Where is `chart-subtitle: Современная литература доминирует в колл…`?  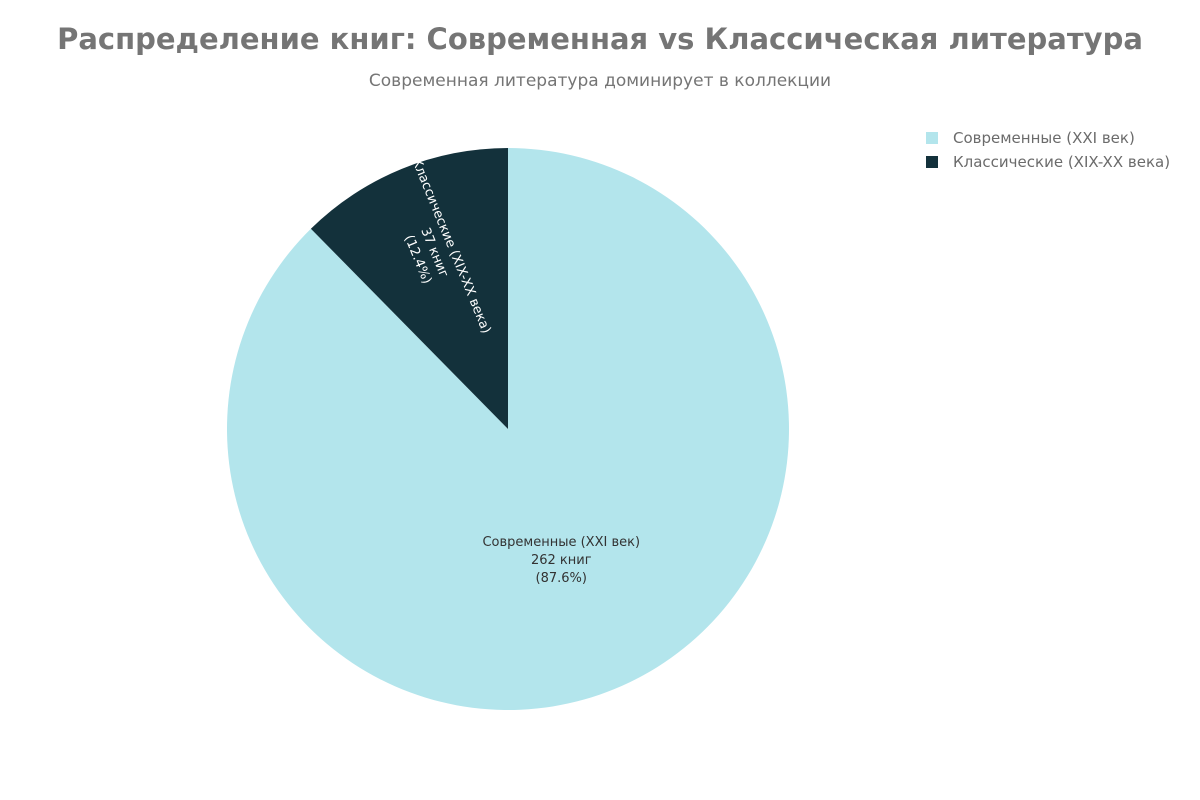 chart-subtitle: Современная литература доминирует в колл… is located at coordinates (600, 81).